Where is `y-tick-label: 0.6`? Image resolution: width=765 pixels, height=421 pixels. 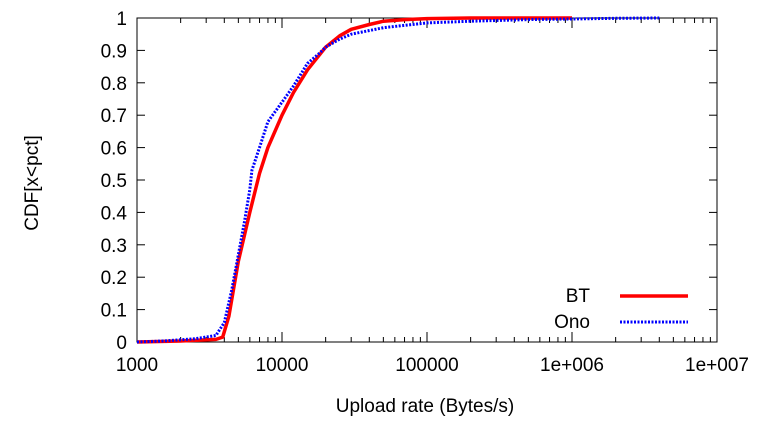 y-tick-label: 0.6 is located at coordinates (114, 149).